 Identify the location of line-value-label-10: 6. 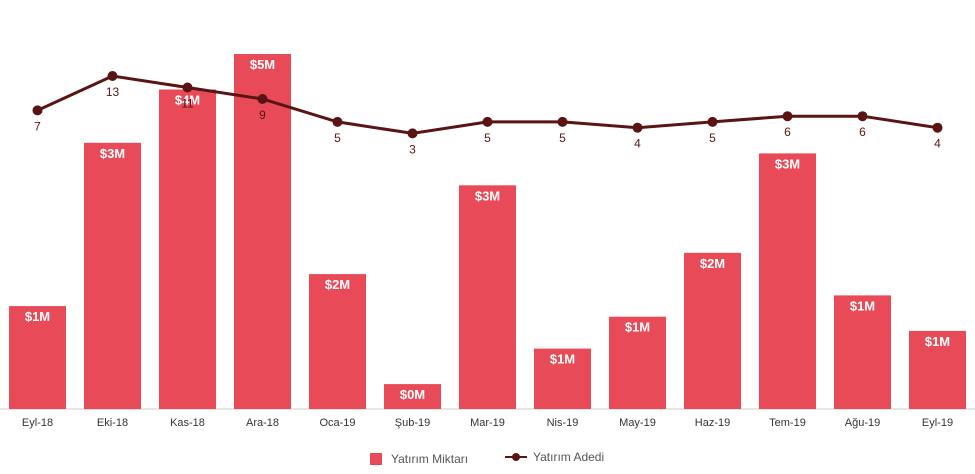
(787, 132).